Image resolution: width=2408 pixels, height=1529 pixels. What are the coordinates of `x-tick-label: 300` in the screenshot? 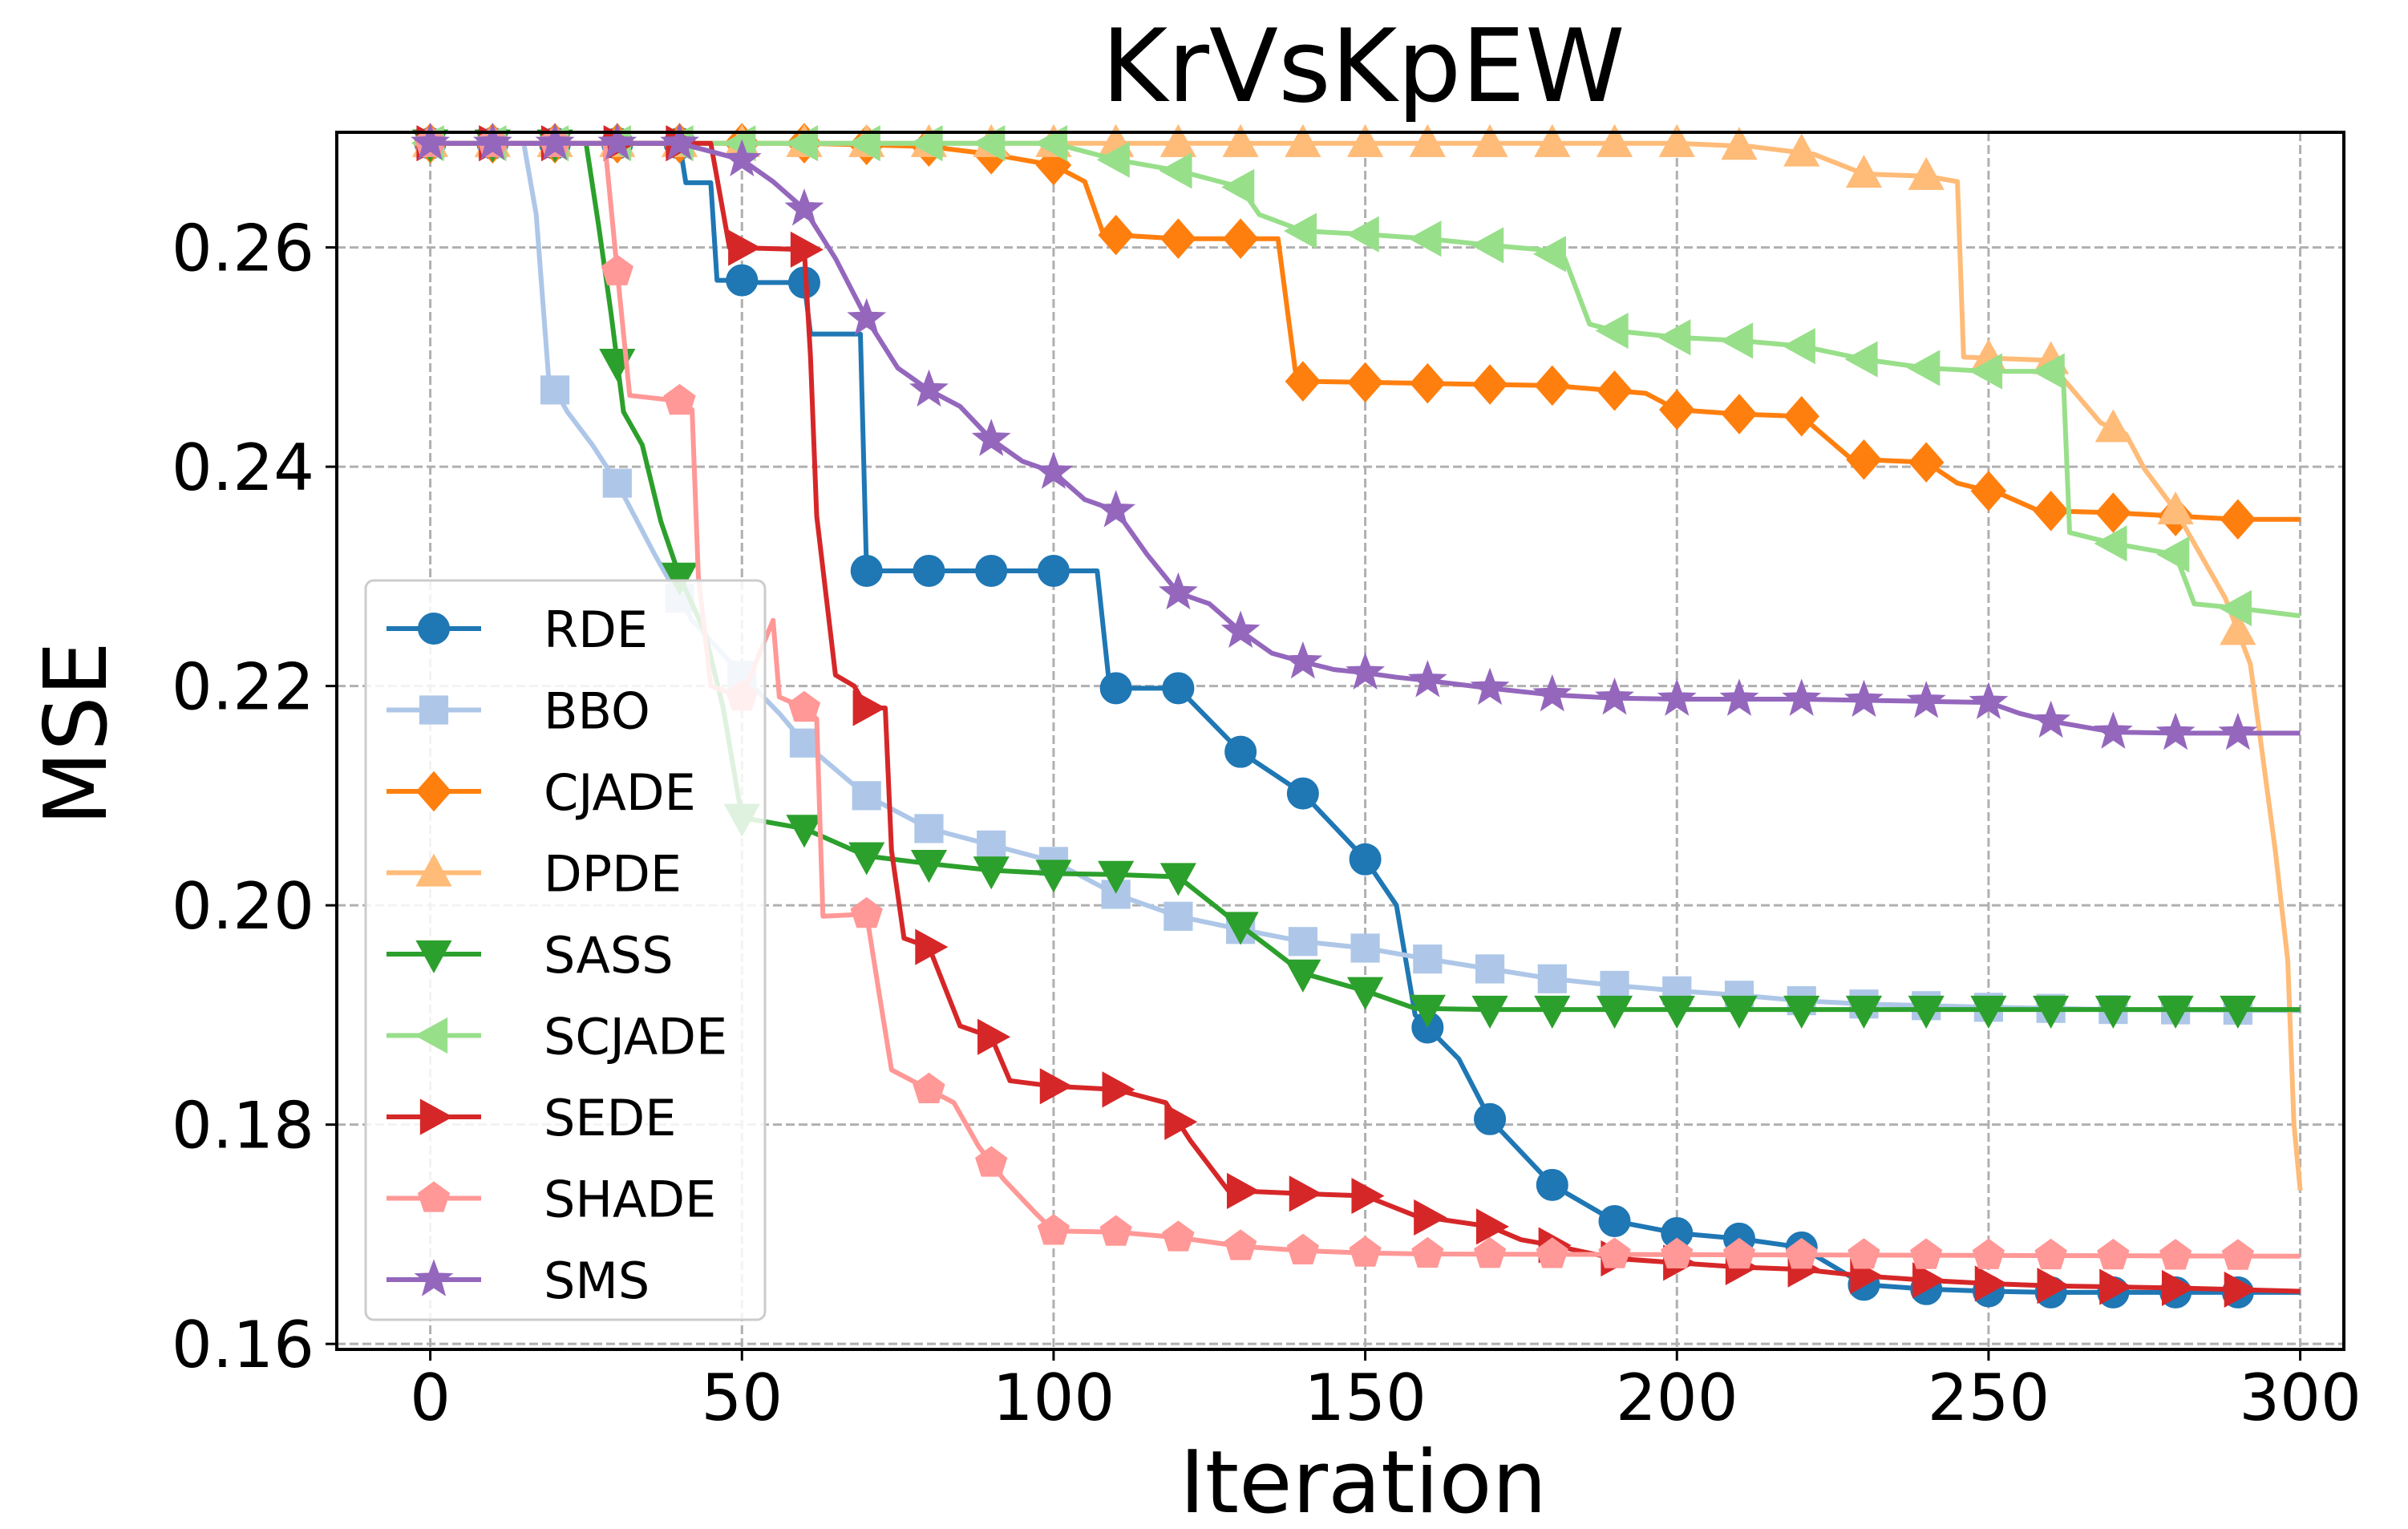 It's located at (2300, 1398).